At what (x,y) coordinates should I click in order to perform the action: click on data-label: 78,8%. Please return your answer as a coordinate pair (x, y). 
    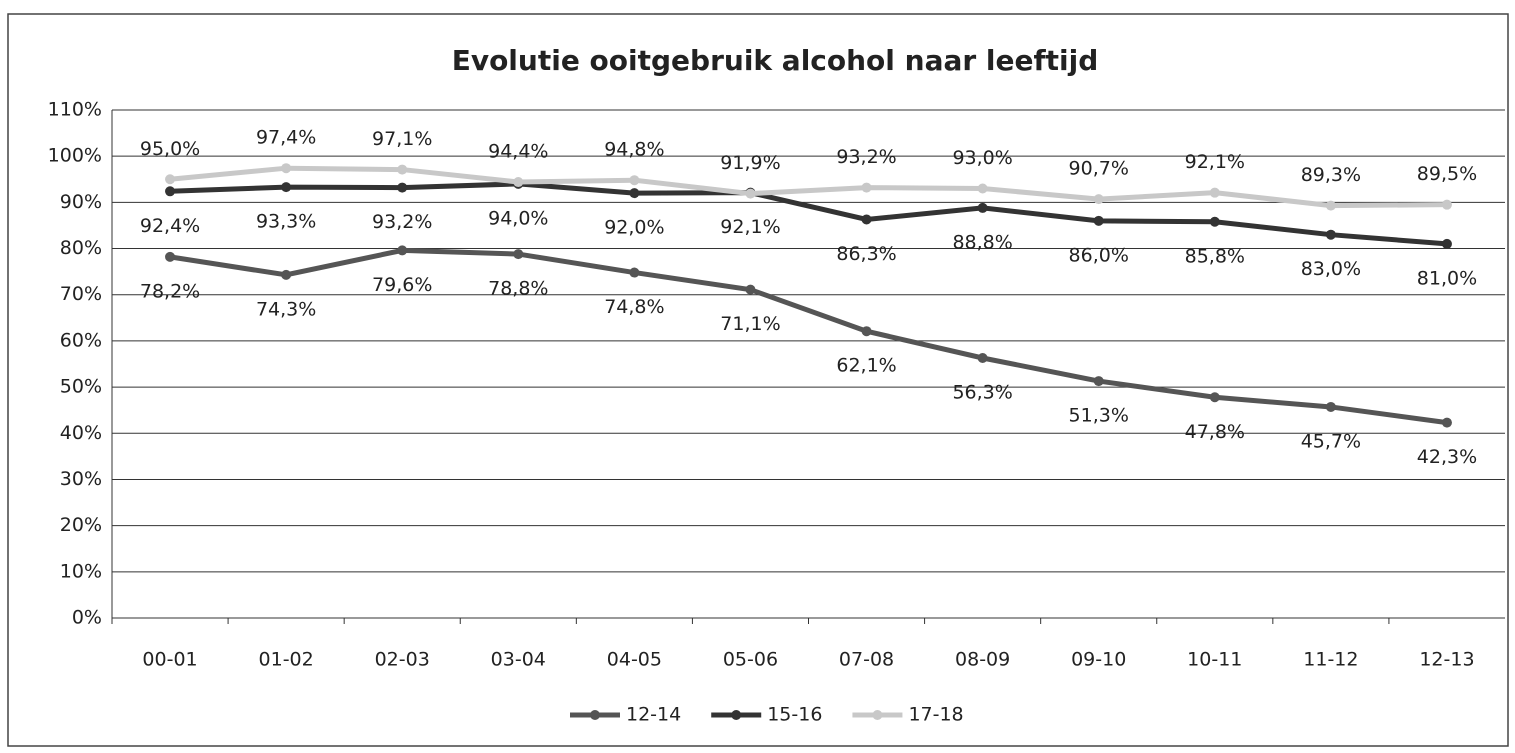
    Looking at the image, I should click on (518, 289).